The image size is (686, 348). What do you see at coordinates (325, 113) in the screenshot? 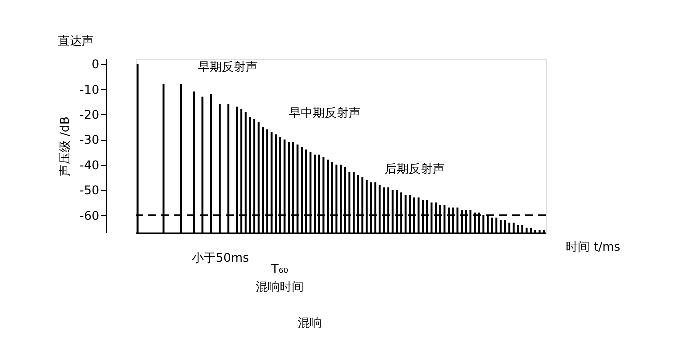
I see `annotation: 早中期反射声` at bounding box center [325, 113].